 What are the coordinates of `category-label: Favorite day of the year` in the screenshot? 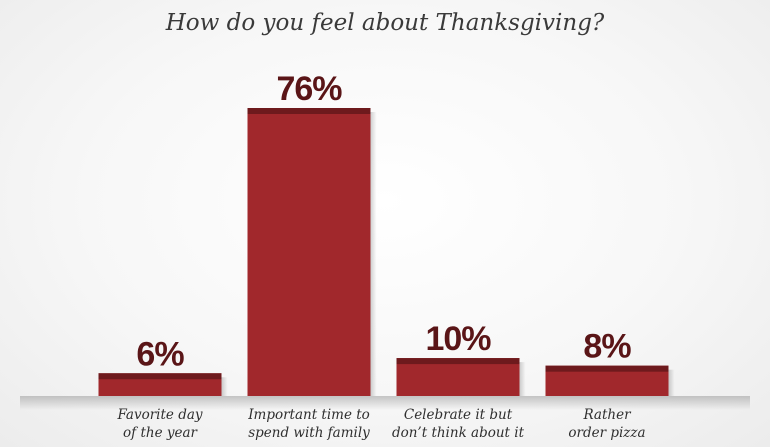 It's located at (159, 424).